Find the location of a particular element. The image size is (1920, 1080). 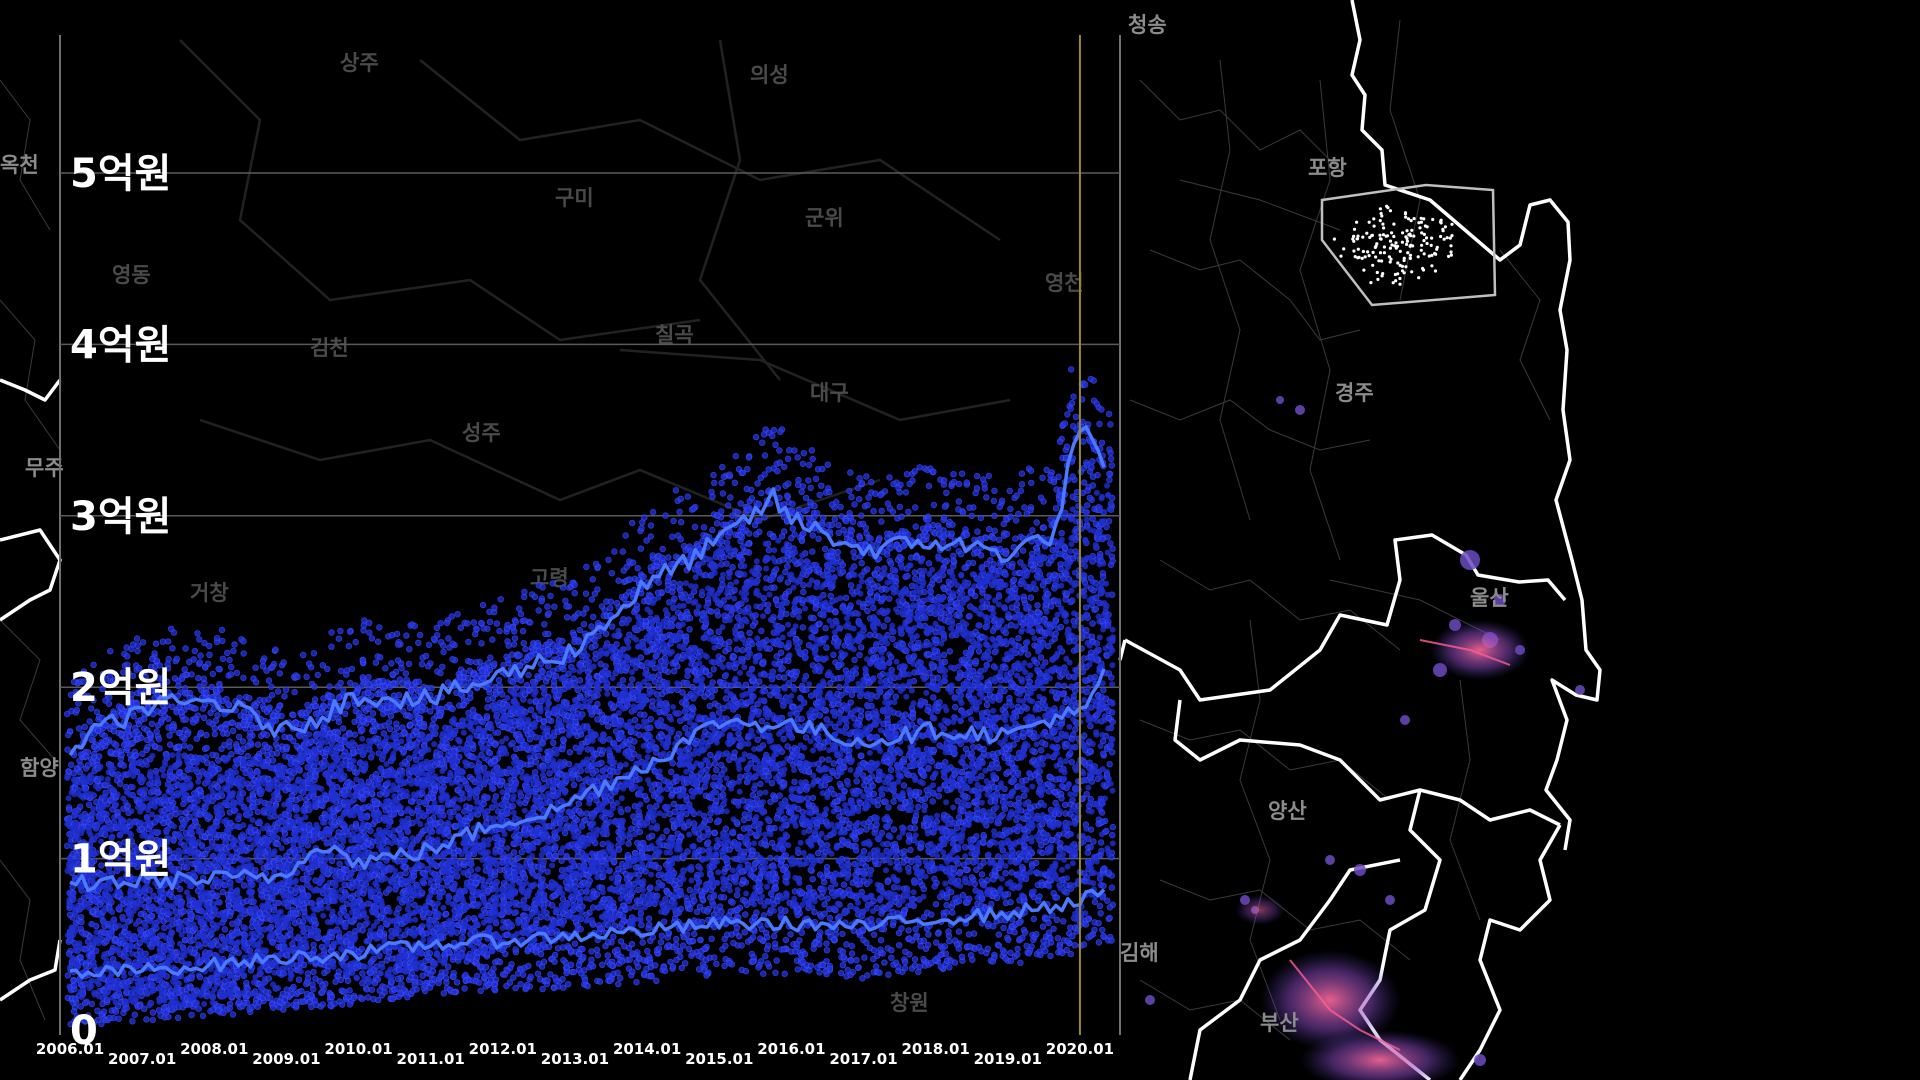

map-place-label: 양산 is located at coordinates (1287, 811).